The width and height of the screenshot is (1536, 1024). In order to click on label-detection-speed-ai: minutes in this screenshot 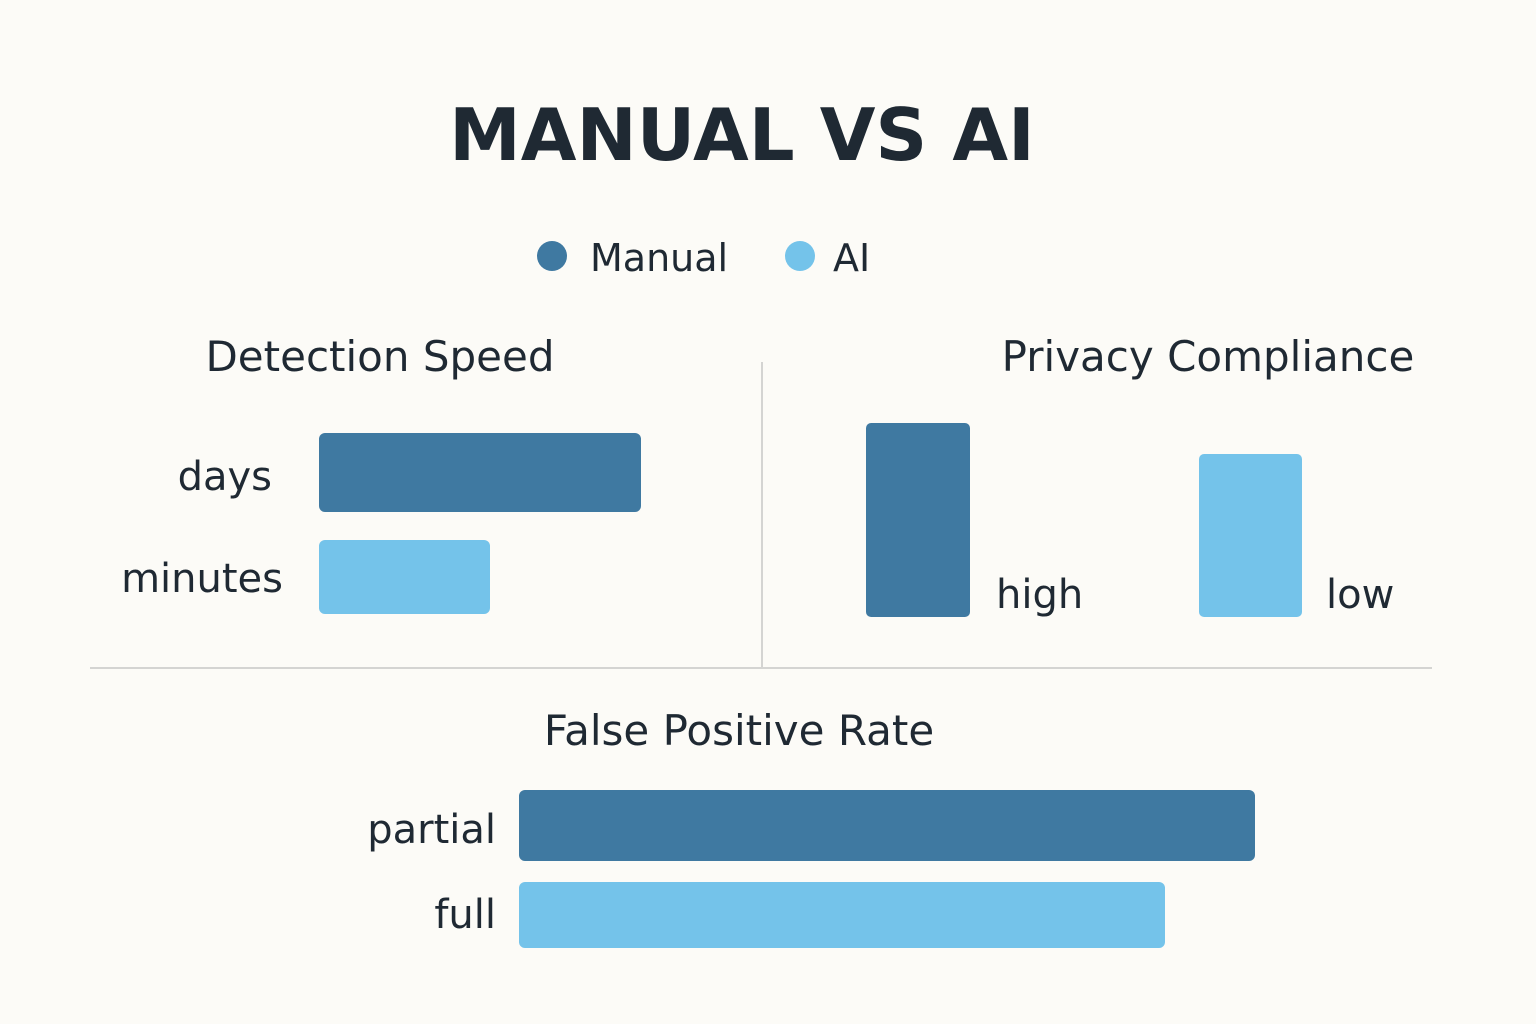, I will do `click(202, 579)`.